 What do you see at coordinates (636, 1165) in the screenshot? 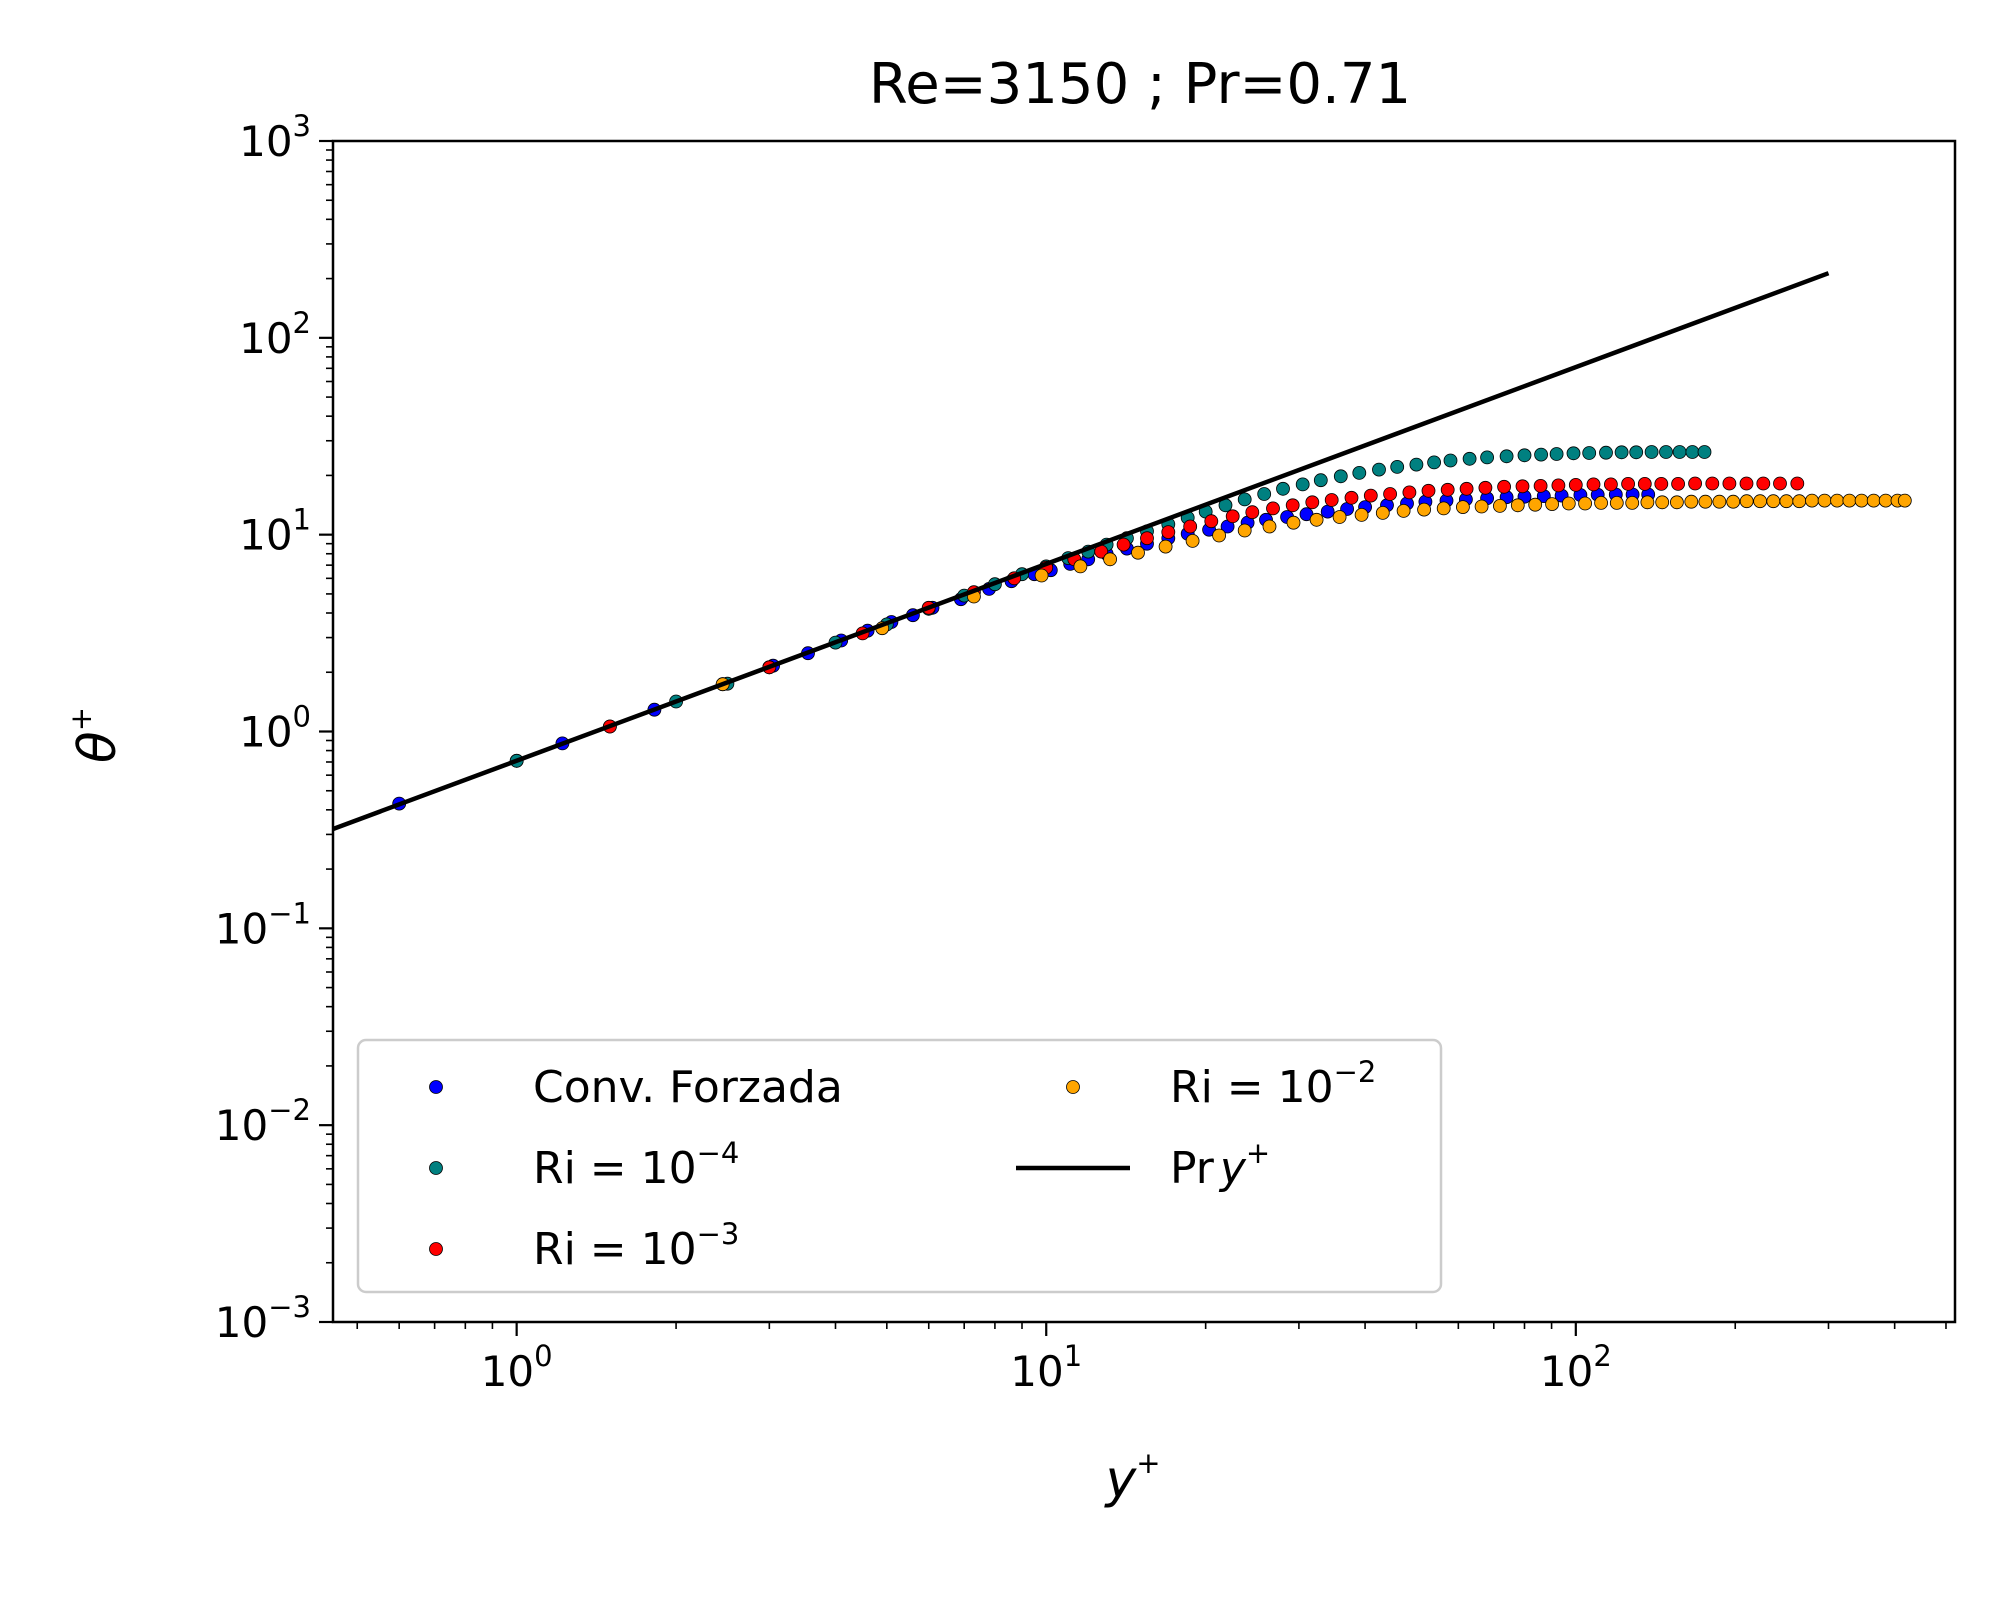
I see `legend-label: Ri = 10−4` at bounding box center [636, 1165].